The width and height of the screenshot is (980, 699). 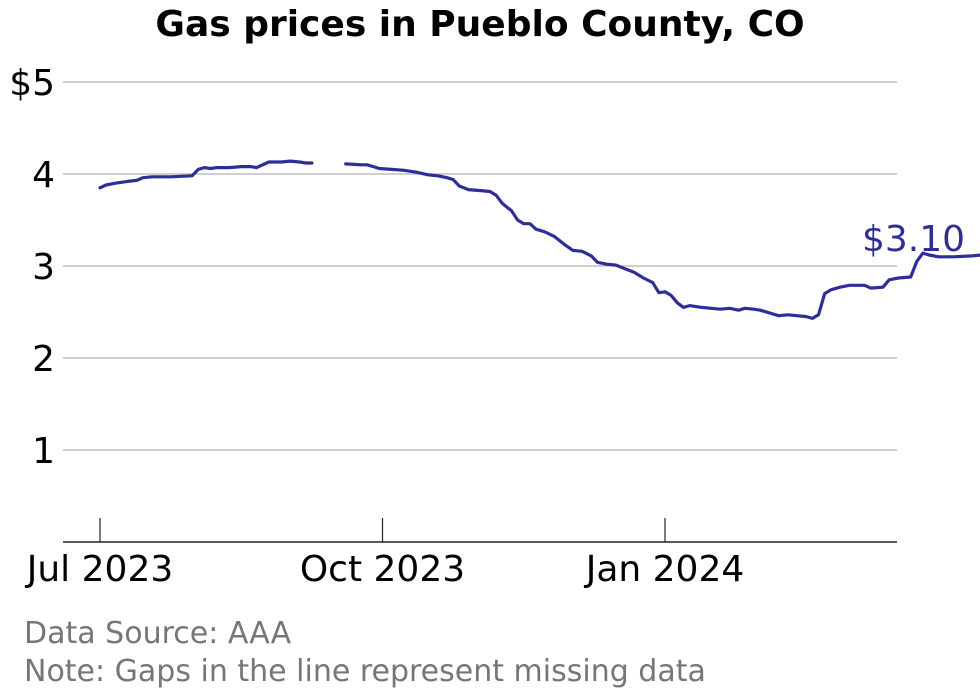 I want to click on y-axis-tick-labels: 1 2 3 4 $5, so click(x=32, y=267).